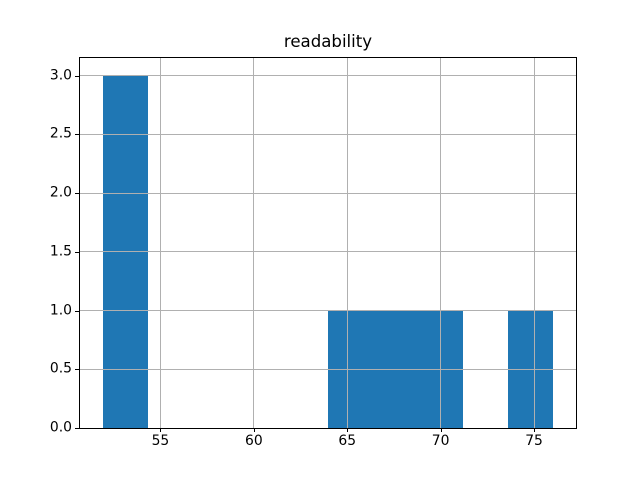 This screenshot has width=640, height=480. I want to click on x-tick-label: 60, so click(253, 441).